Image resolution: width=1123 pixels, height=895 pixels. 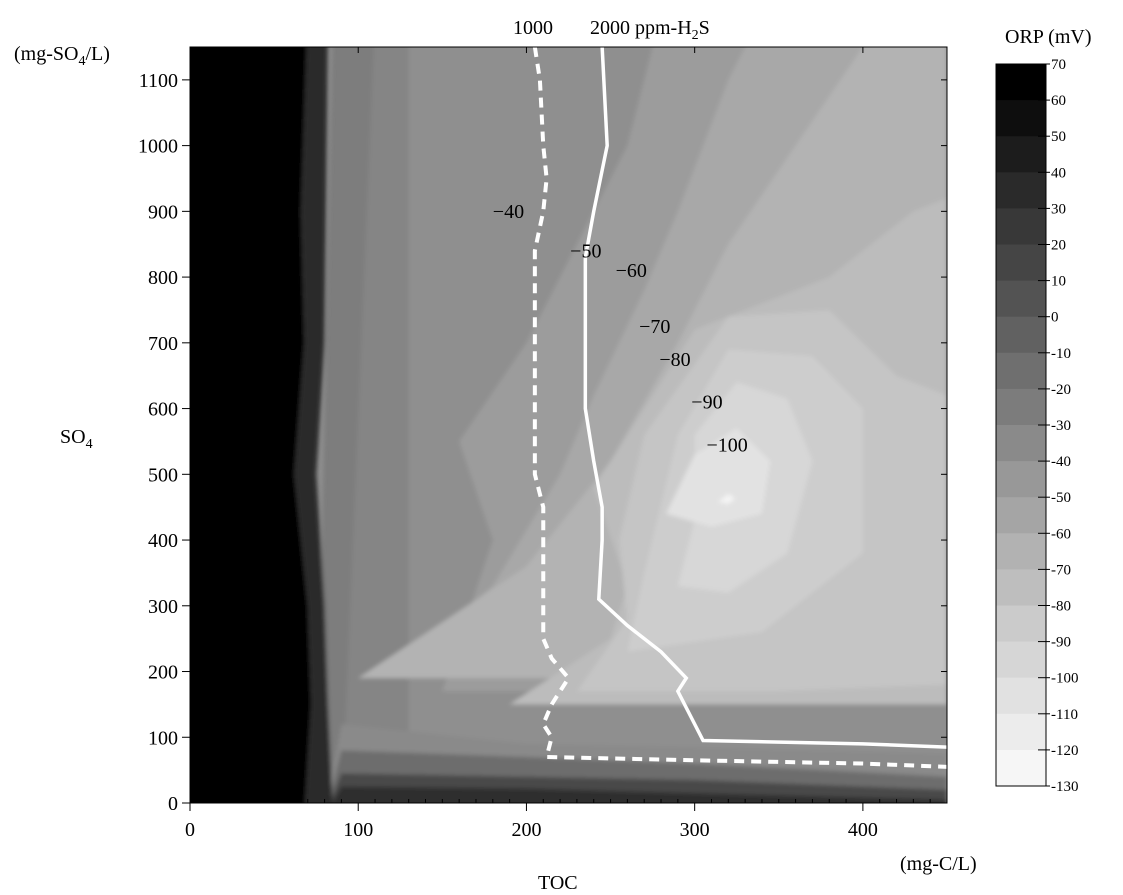 What do you see at coordinates (163, 607) in the screenshot?
I see `y-tick-label: 300` at bounding box center [163, 607].